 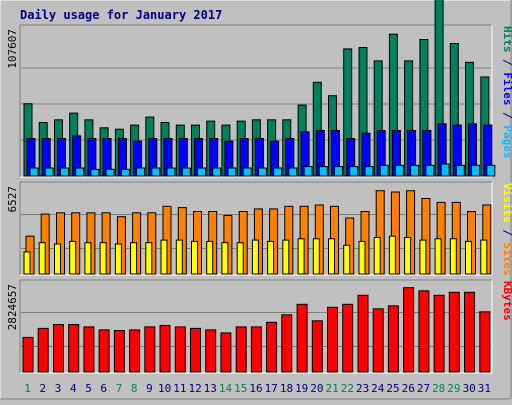 What do you see at coordinates (362, 388) in the screenshot?
I see `x-tick-label-day-23: 23` at bounding box center [362, 388].